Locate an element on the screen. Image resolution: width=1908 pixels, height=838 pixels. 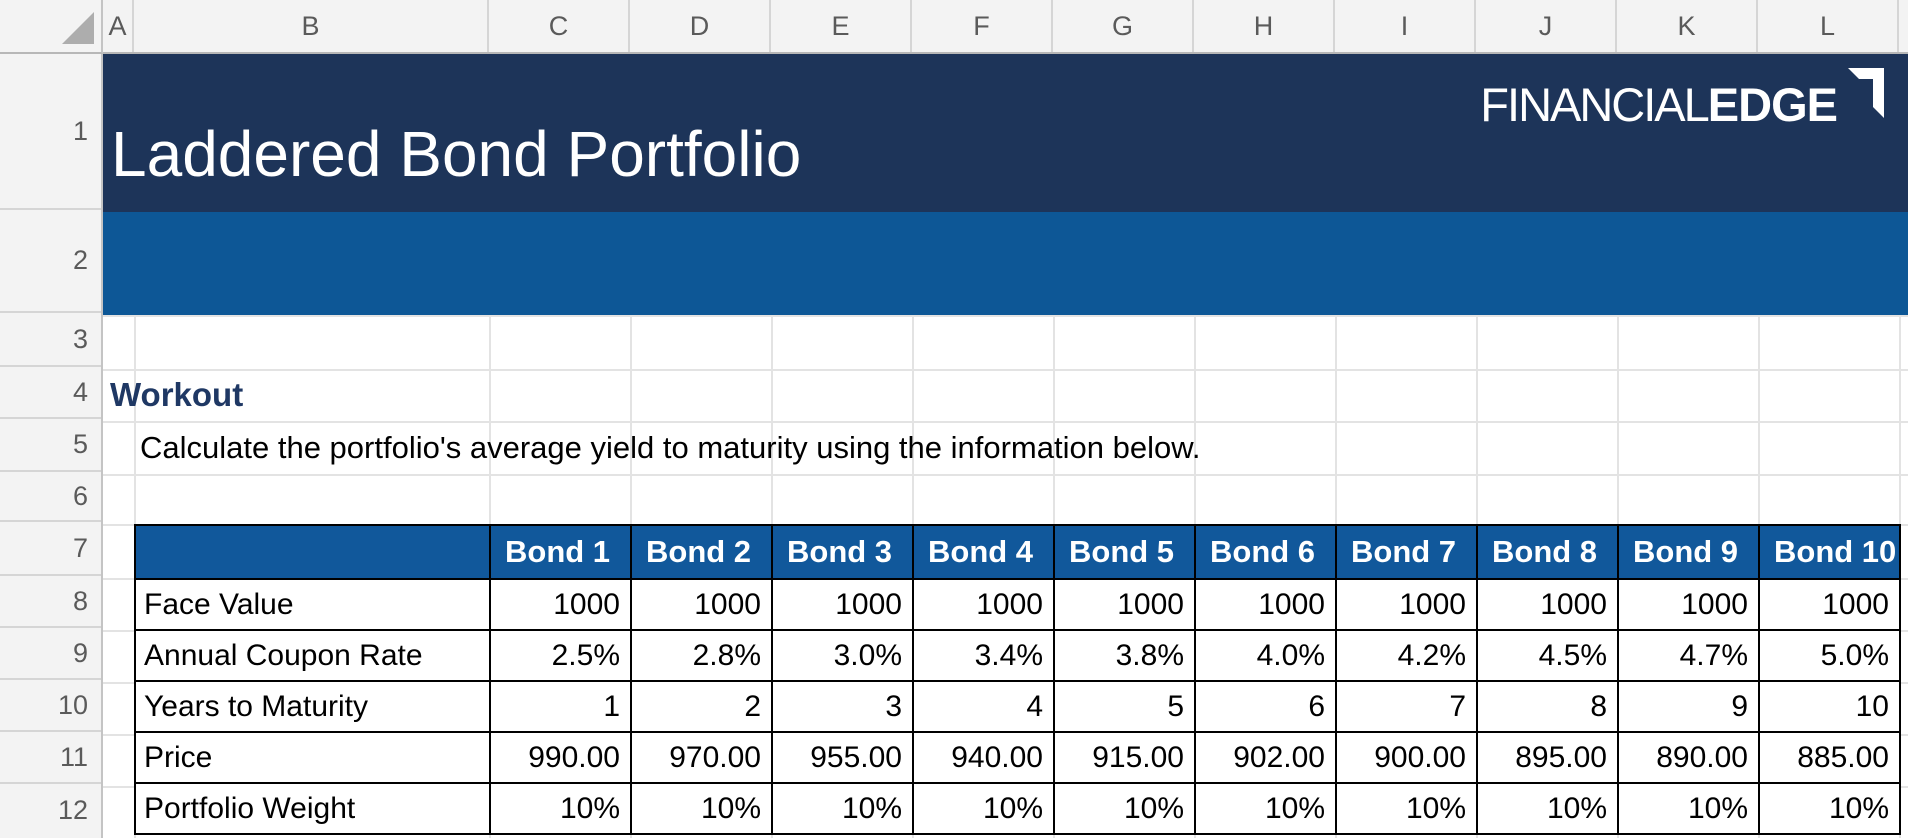
cell: 970.00 is located at coordinates (701, 757).